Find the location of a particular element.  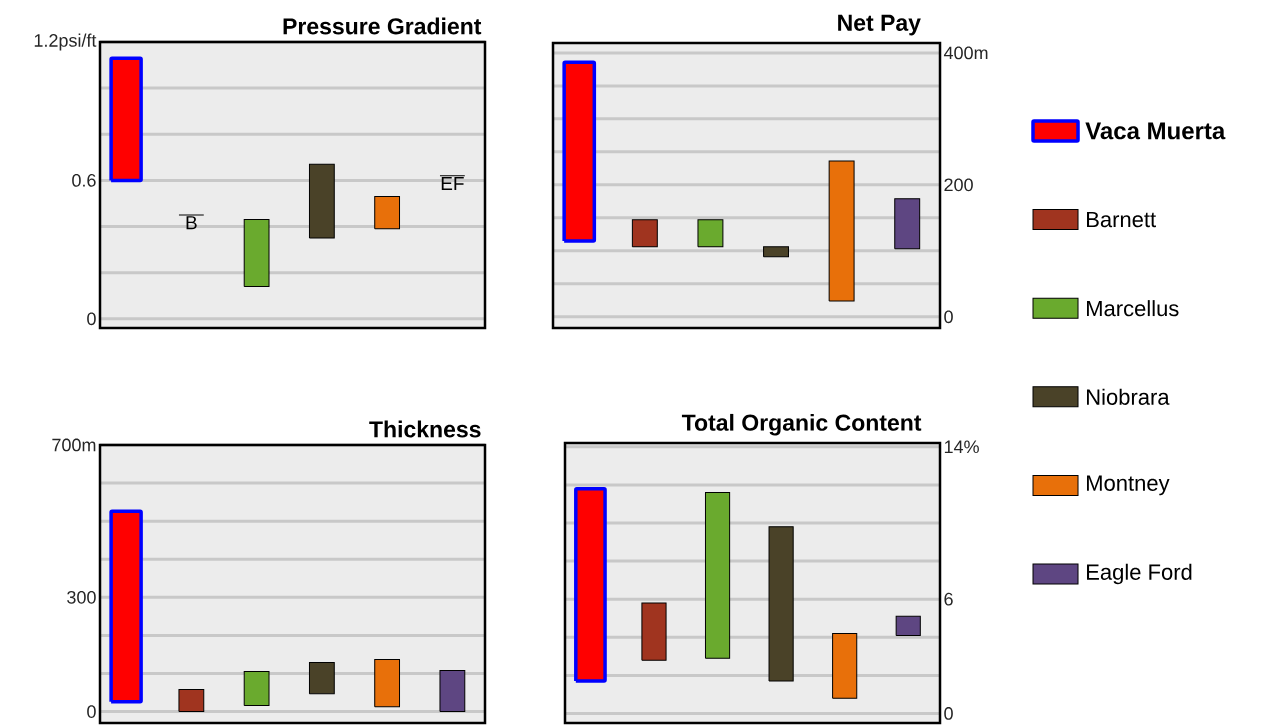

legend-label: Eagle Ford is located at coordinates (1139, 574).